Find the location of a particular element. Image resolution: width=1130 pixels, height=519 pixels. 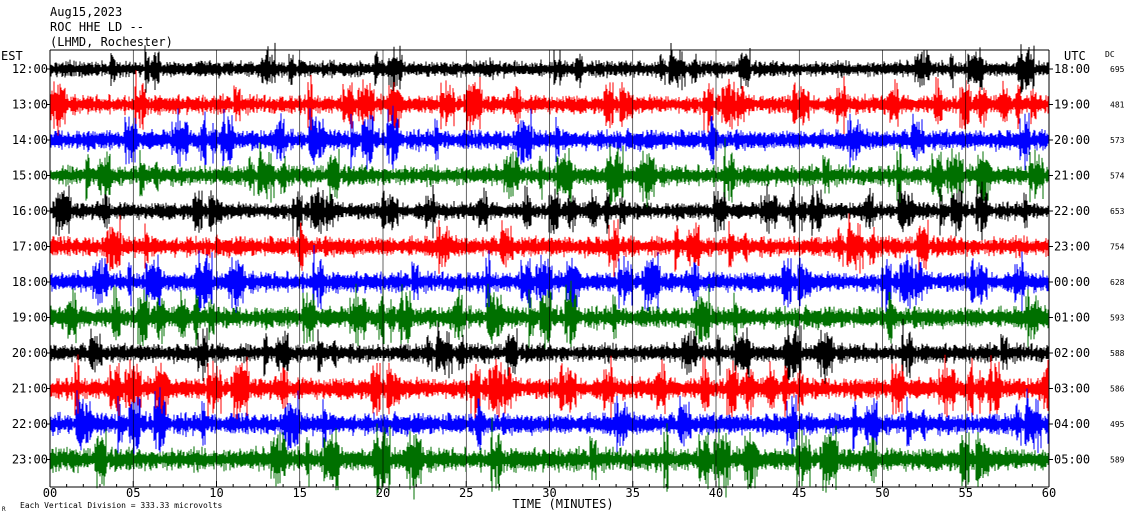

dc-offset-value: 574 is located at coordinates (1117, 176).